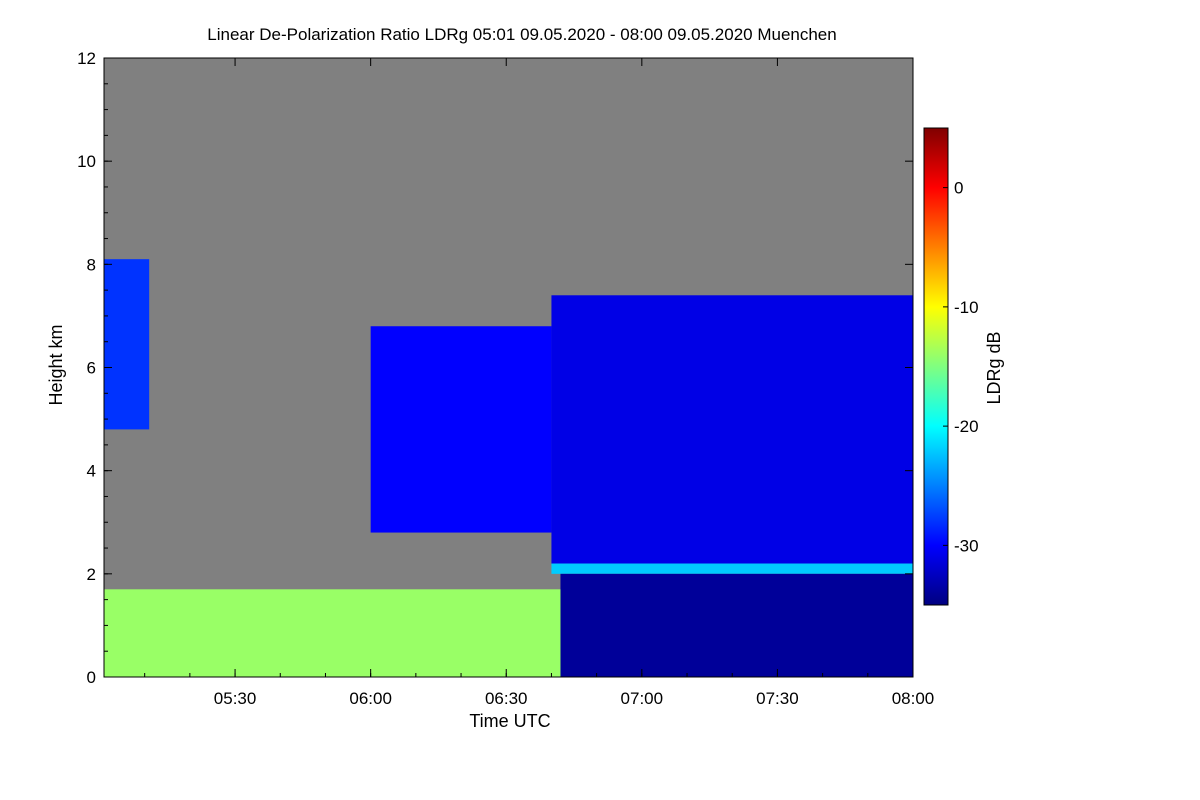 This screenshot has width=1200, height=800. I want to click on colorbar: 0 -10 -20 -30, so click(951, 366).